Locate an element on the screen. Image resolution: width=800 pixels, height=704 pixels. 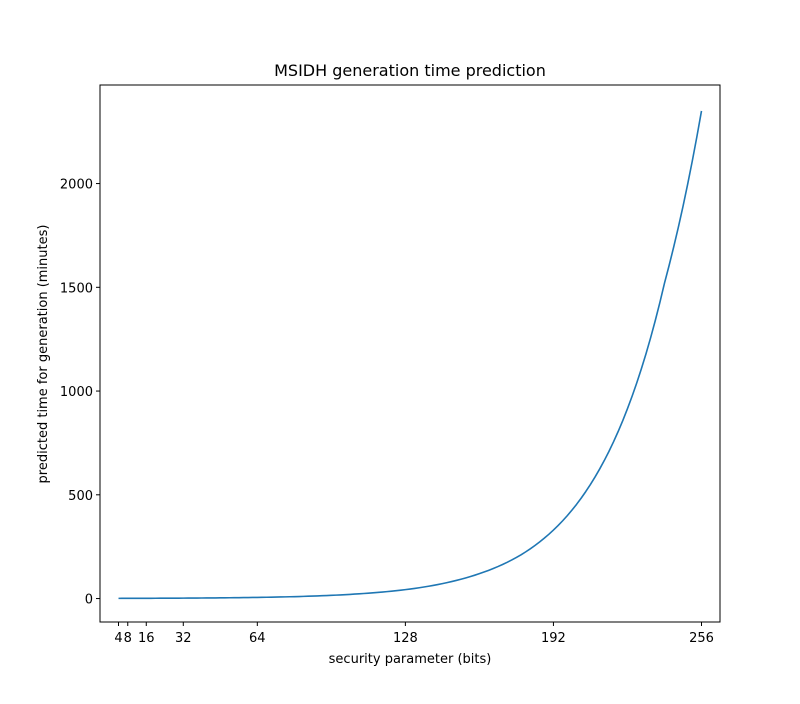
x-tick-label: 4 is located at coordinates (118, 638).